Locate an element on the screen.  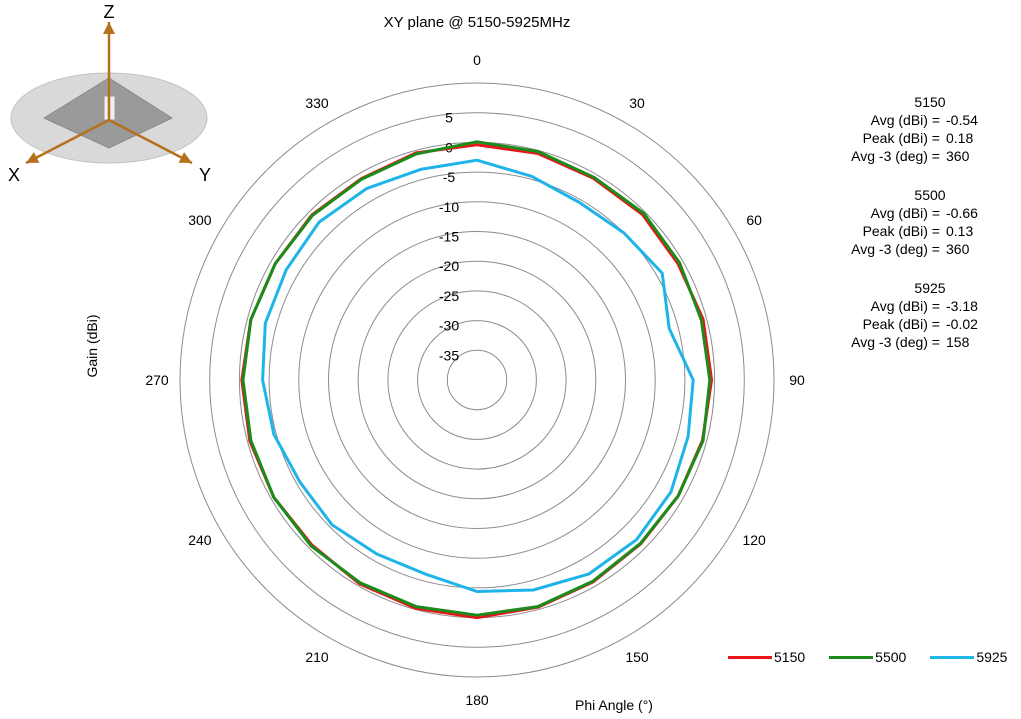
chart-title: XY plane @ 5150-5925MHz is located at coordinates (477, 22).